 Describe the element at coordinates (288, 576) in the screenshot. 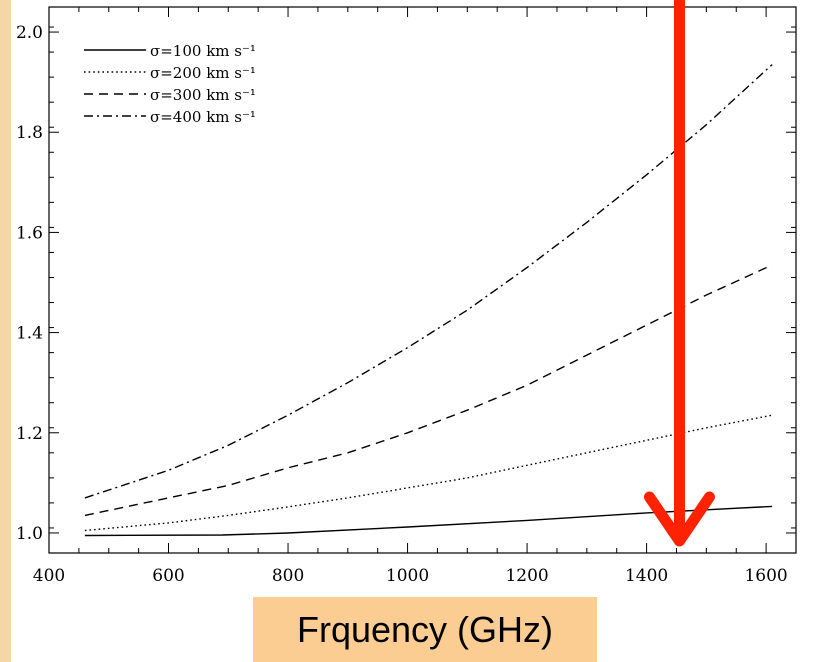

I see `x-tick-label: 800` at that location.